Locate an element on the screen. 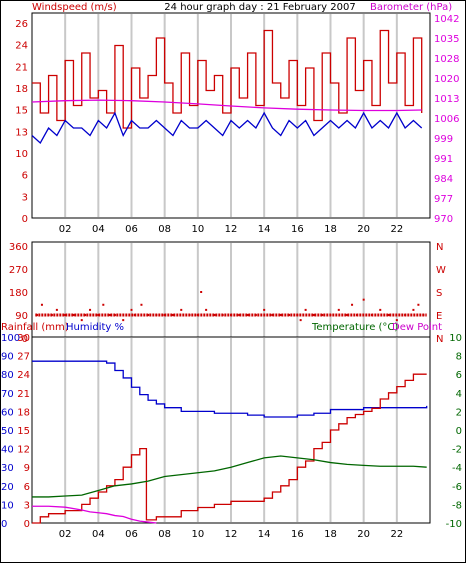  chart-title: 24 hour graph day : 21 February 2007 is located at coordinates (259, 7).